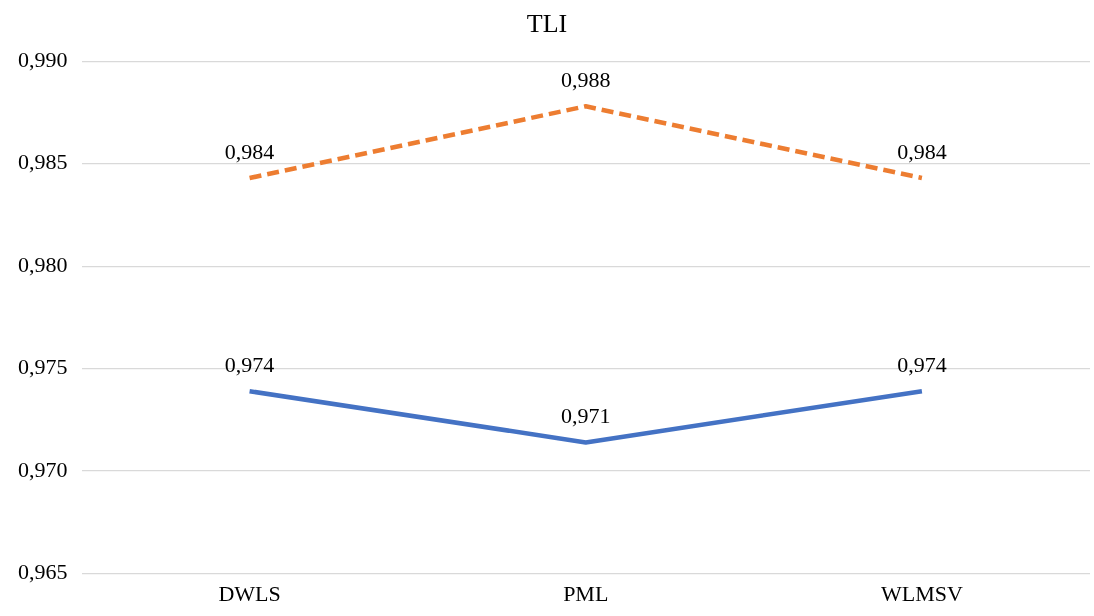 The height and width of the screenshot is (616, 1094). What do you see at coordinates (43, 59) in the screenshot?
I see `y-tick-label: 0,990` at bounding box center [43, 59].